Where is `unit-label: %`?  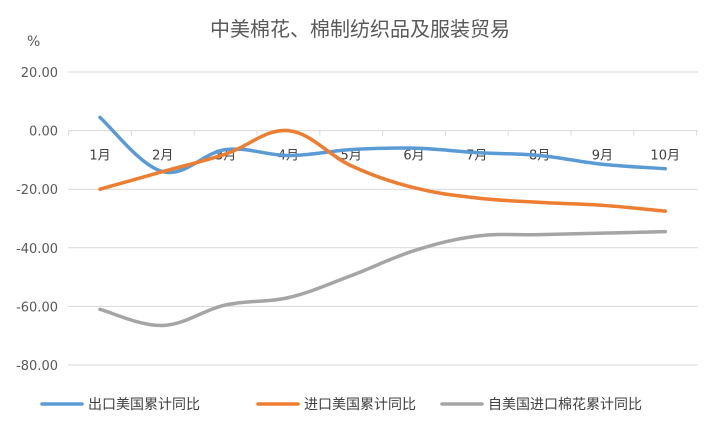
unit-label: % is located at coordinates (33, 42).